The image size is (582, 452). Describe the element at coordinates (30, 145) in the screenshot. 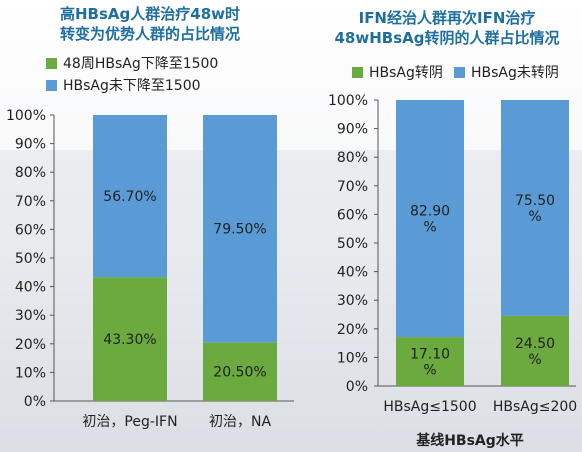

I see `chart1-y-tick-label: 90%` at that location.